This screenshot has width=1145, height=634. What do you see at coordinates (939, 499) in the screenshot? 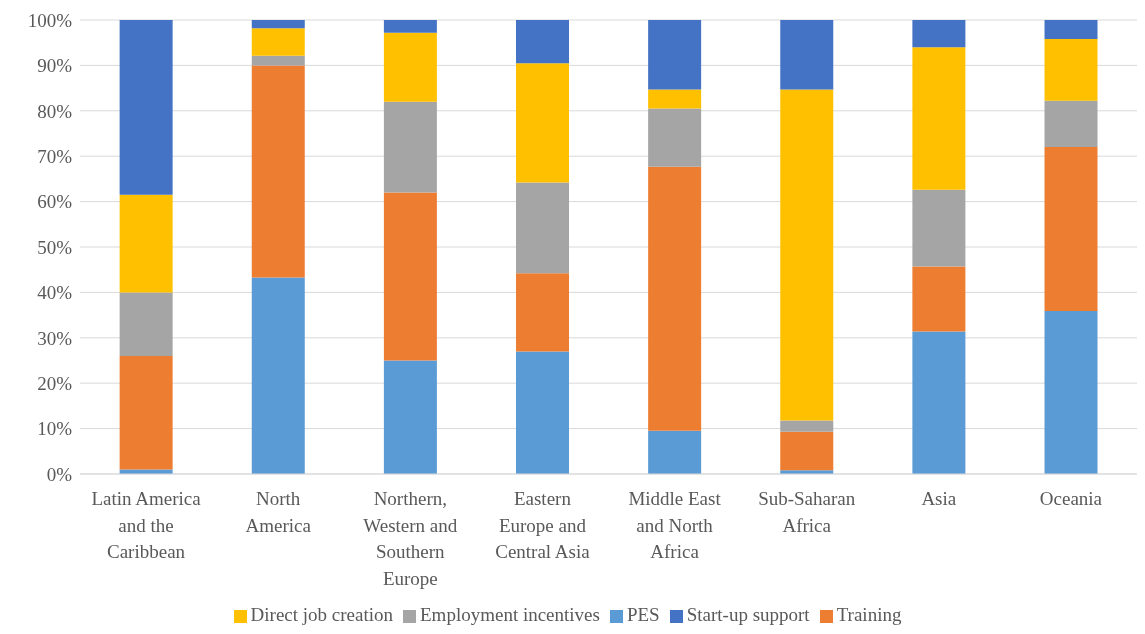
I see `x-tick-label: Asia` at bounding box center [939, 499].